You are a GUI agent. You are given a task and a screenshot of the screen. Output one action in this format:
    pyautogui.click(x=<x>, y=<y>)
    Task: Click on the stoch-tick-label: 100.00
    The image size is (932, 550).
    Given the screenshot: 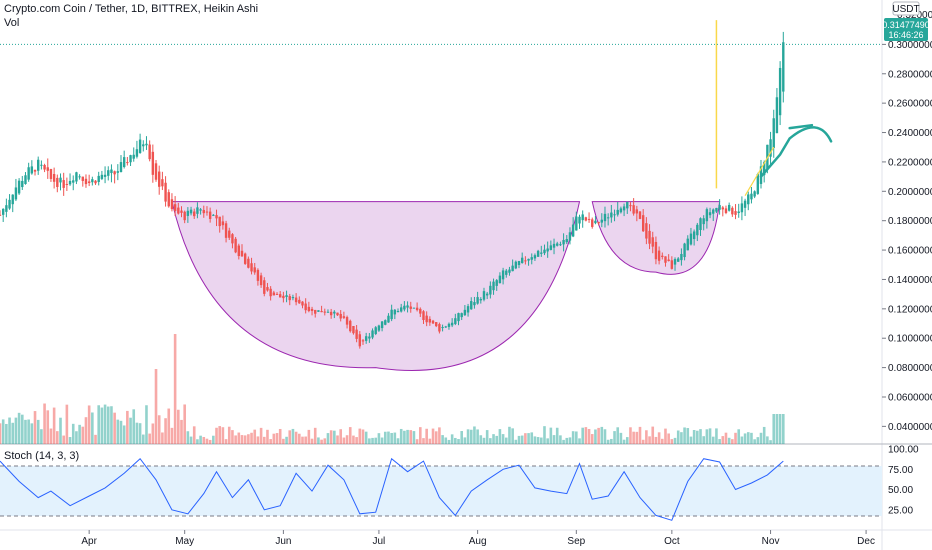 What is the action you would take?
    pyautogui.click(x=903, y=450)
    